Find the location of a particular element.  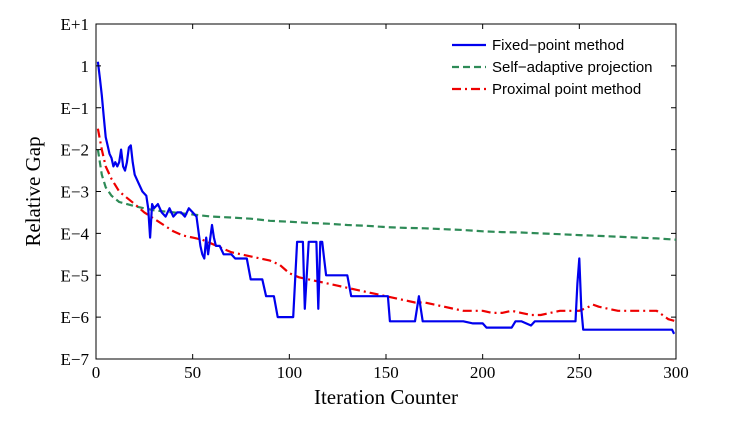

y-tick-label: E−3 is located at coordinates (75, 192).